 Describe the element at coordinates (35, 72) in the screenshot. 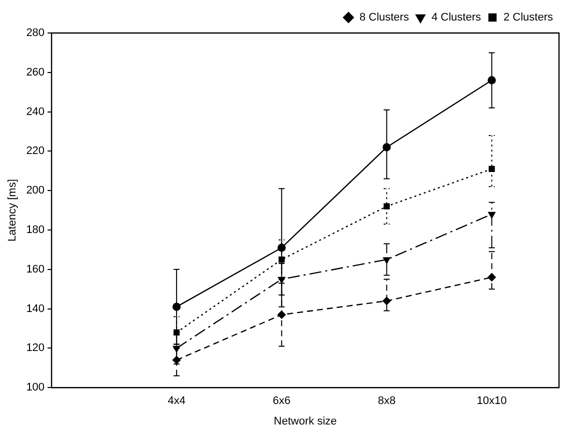

I see `y-tick-label: 260` at that location.